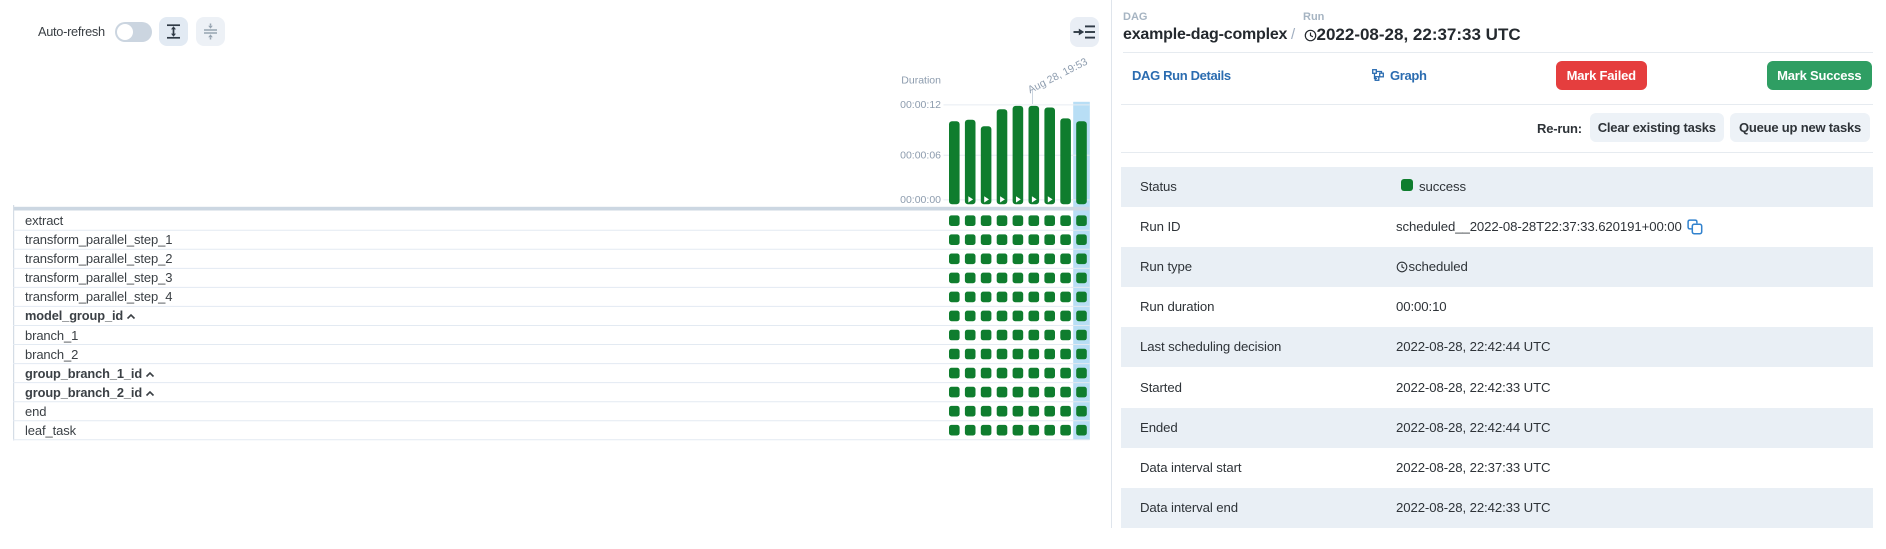 The image size is (1886, 549). What do you see at coordinates (920, 200) in the screenshot?
I see `svg-text: 00:00:00` at bounding box center [920, 200].